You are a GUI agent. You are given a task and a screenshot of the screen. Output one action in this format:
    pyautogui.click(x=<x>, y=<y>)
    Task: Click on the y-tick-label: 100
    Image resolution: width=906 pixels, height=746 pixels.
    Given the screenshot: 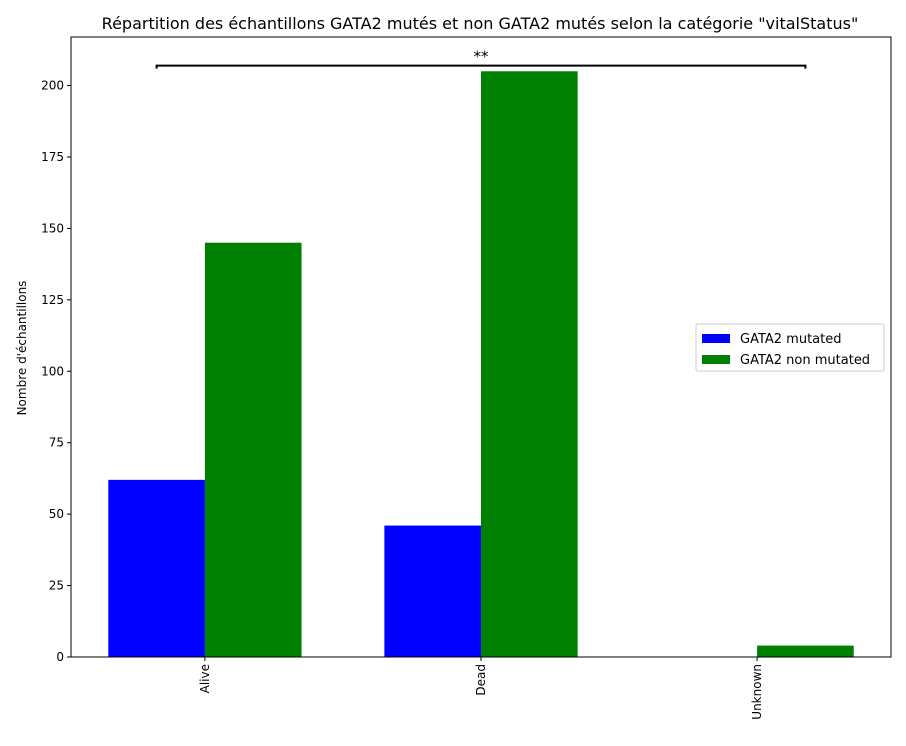 What is the action you would take?
    pyautogui.click(x=52, y=371)
    